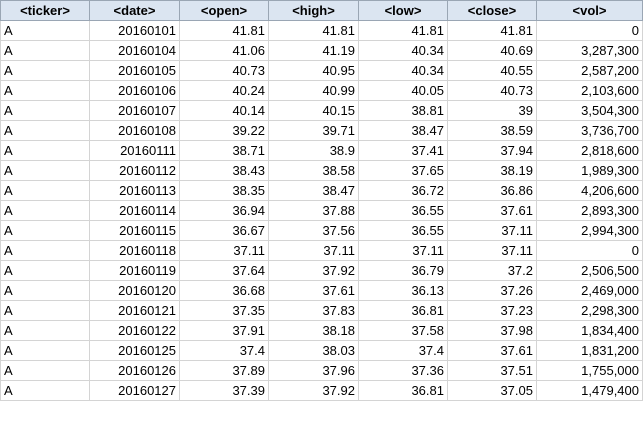 The image size is (644, 423). What do you see at coordinates (313, 350) in the screenshot?
I see `cell-high: 38.03` at bounding box center [313, 350].